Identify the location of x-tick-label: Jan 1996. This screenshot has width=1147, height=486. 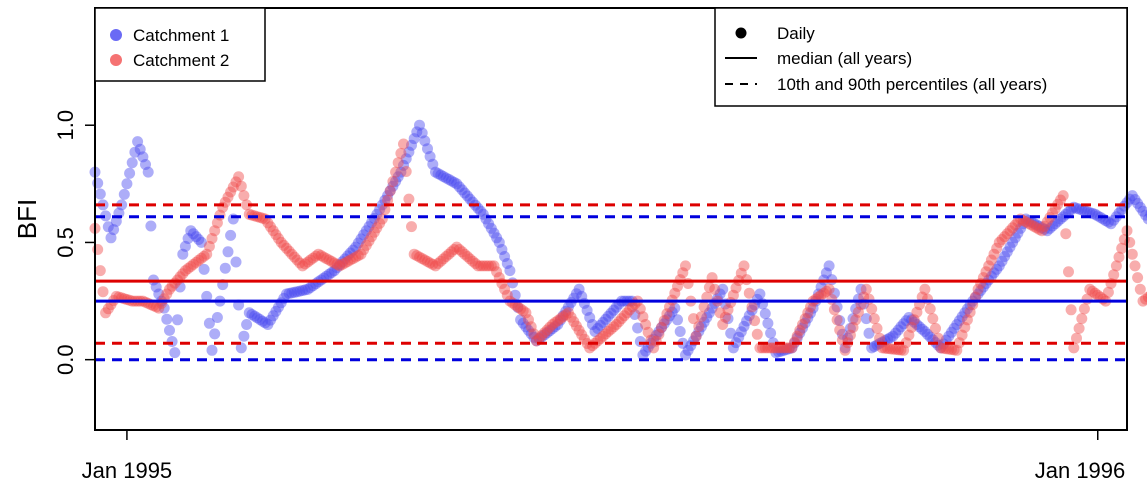
(1080, 470).